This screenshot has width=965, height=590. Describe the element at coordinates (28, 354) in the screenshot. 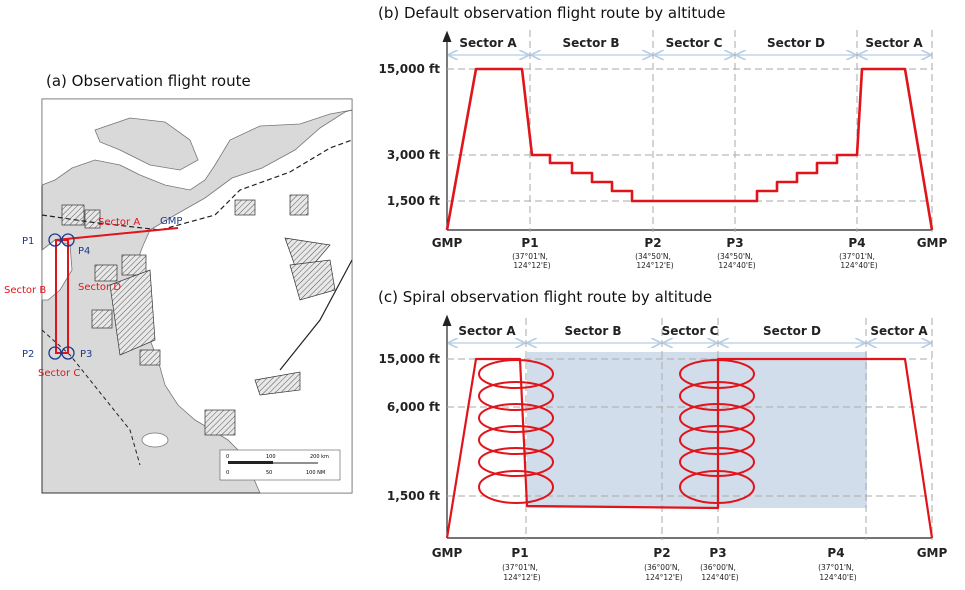

I see `map-label-p2: P2` at that location.